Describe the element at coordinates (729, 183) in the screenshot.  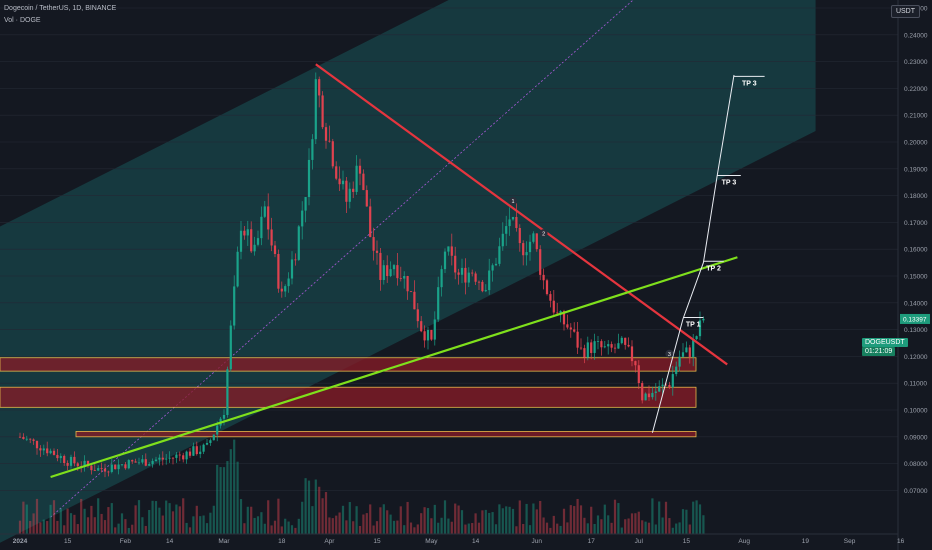
I see `target-label: TP 3` at that location.